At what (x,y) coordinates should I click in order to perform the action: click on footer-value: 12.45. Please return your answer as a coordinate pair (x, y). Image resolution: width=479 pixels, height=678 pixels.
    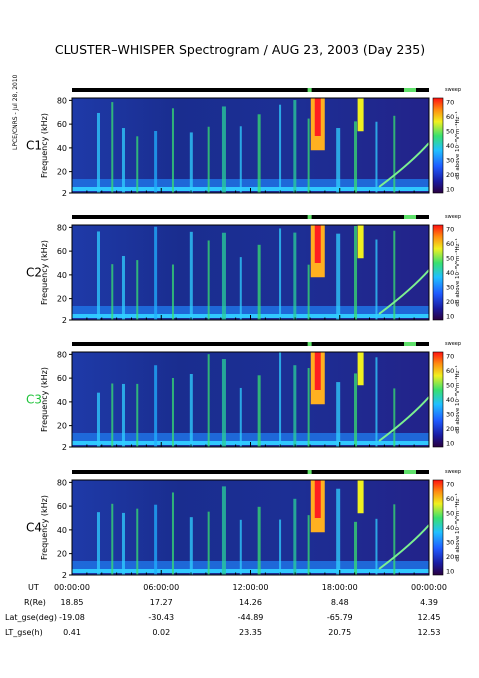
    Looking at the image, I should click on (429, 617).